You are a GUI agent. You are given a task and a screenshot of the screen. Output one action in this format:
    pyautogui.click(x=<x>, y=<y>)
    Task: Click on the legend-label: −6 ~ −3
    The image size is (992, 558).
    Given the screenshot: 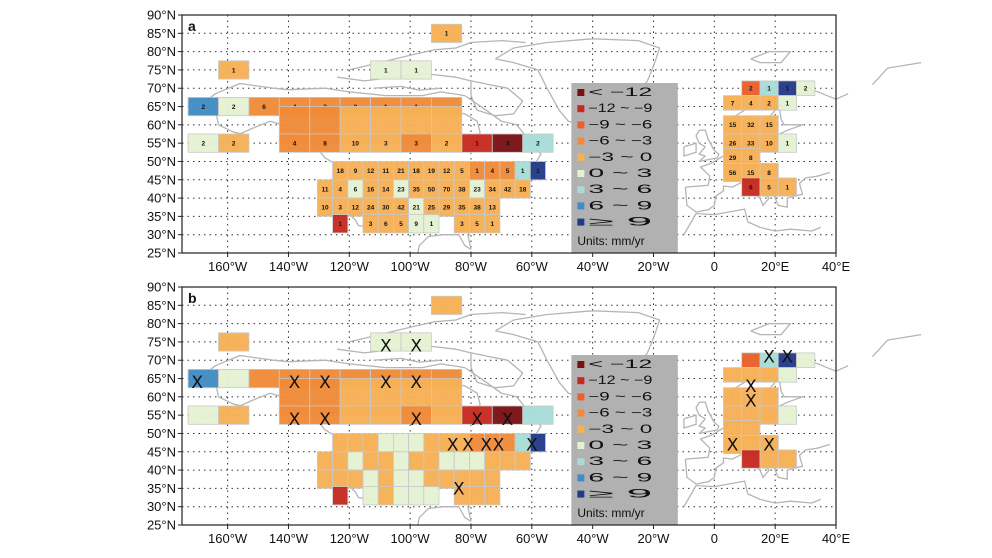 What is the action you would take?
    pyautogui.click(x=620, y=142)
    